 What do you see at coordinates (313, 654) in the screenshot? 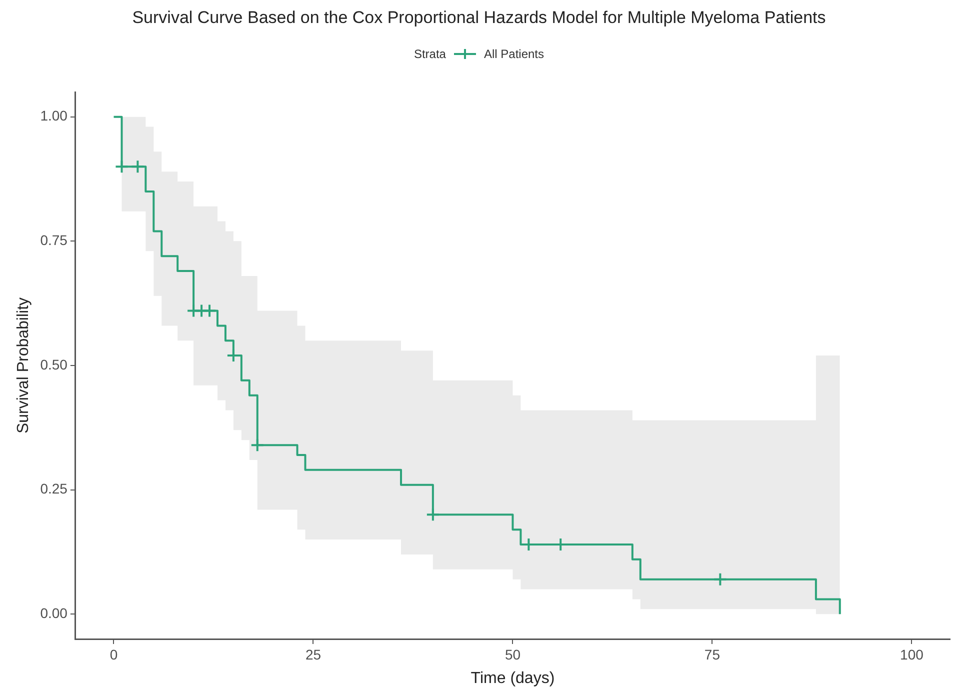
I see `x-tick-label: 25` at bounding box center [313, 654].